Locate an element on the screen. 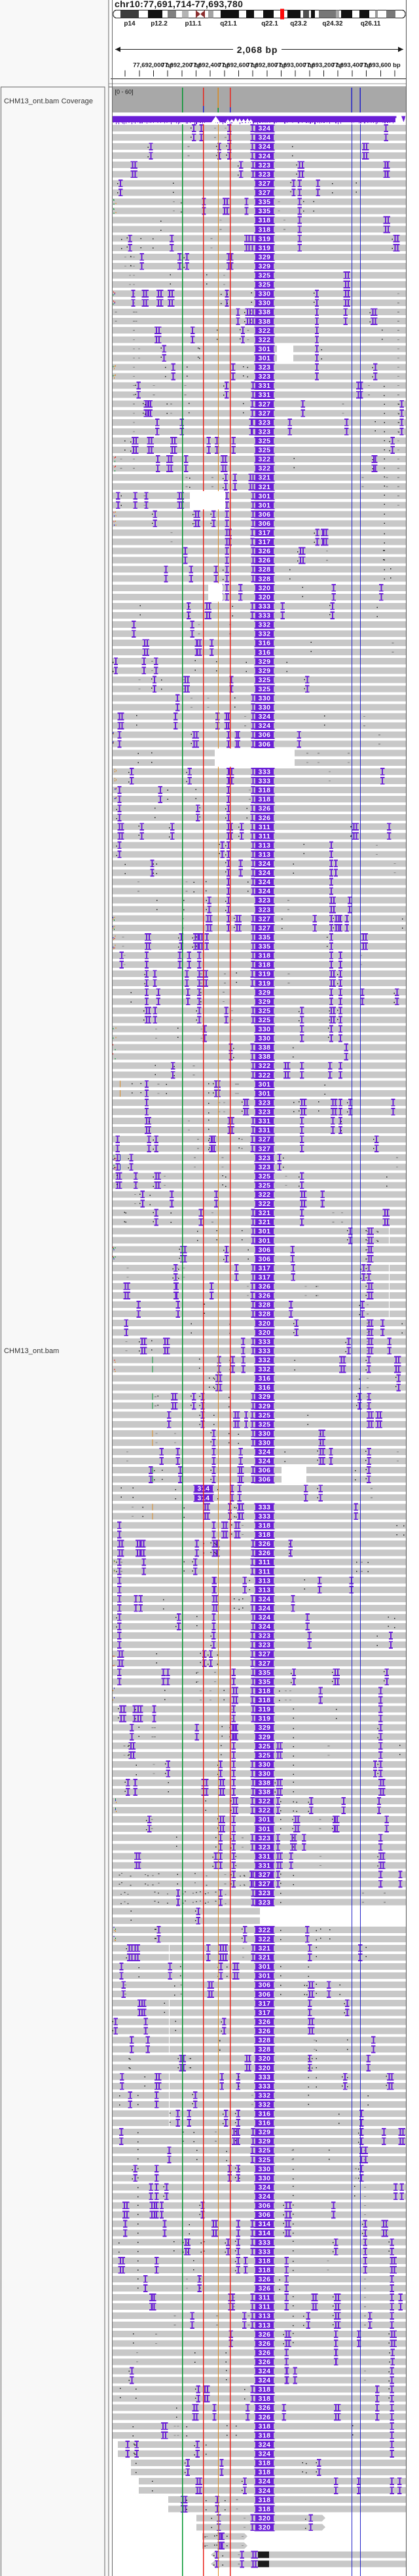 This screenshot has width=419, height=2576. svg-text: q24.32 is located at coordinates (332, 23).